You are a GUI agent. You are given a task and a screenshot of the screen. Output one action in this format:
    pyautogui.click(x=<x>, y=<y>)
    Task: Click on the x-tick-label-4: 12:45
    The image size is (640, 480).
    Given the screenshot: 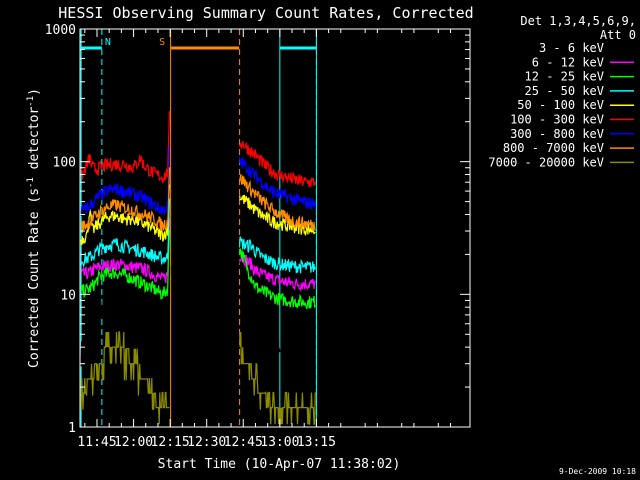 What is the action you would take?
    pyautogui.click(x=243, y=442)
    